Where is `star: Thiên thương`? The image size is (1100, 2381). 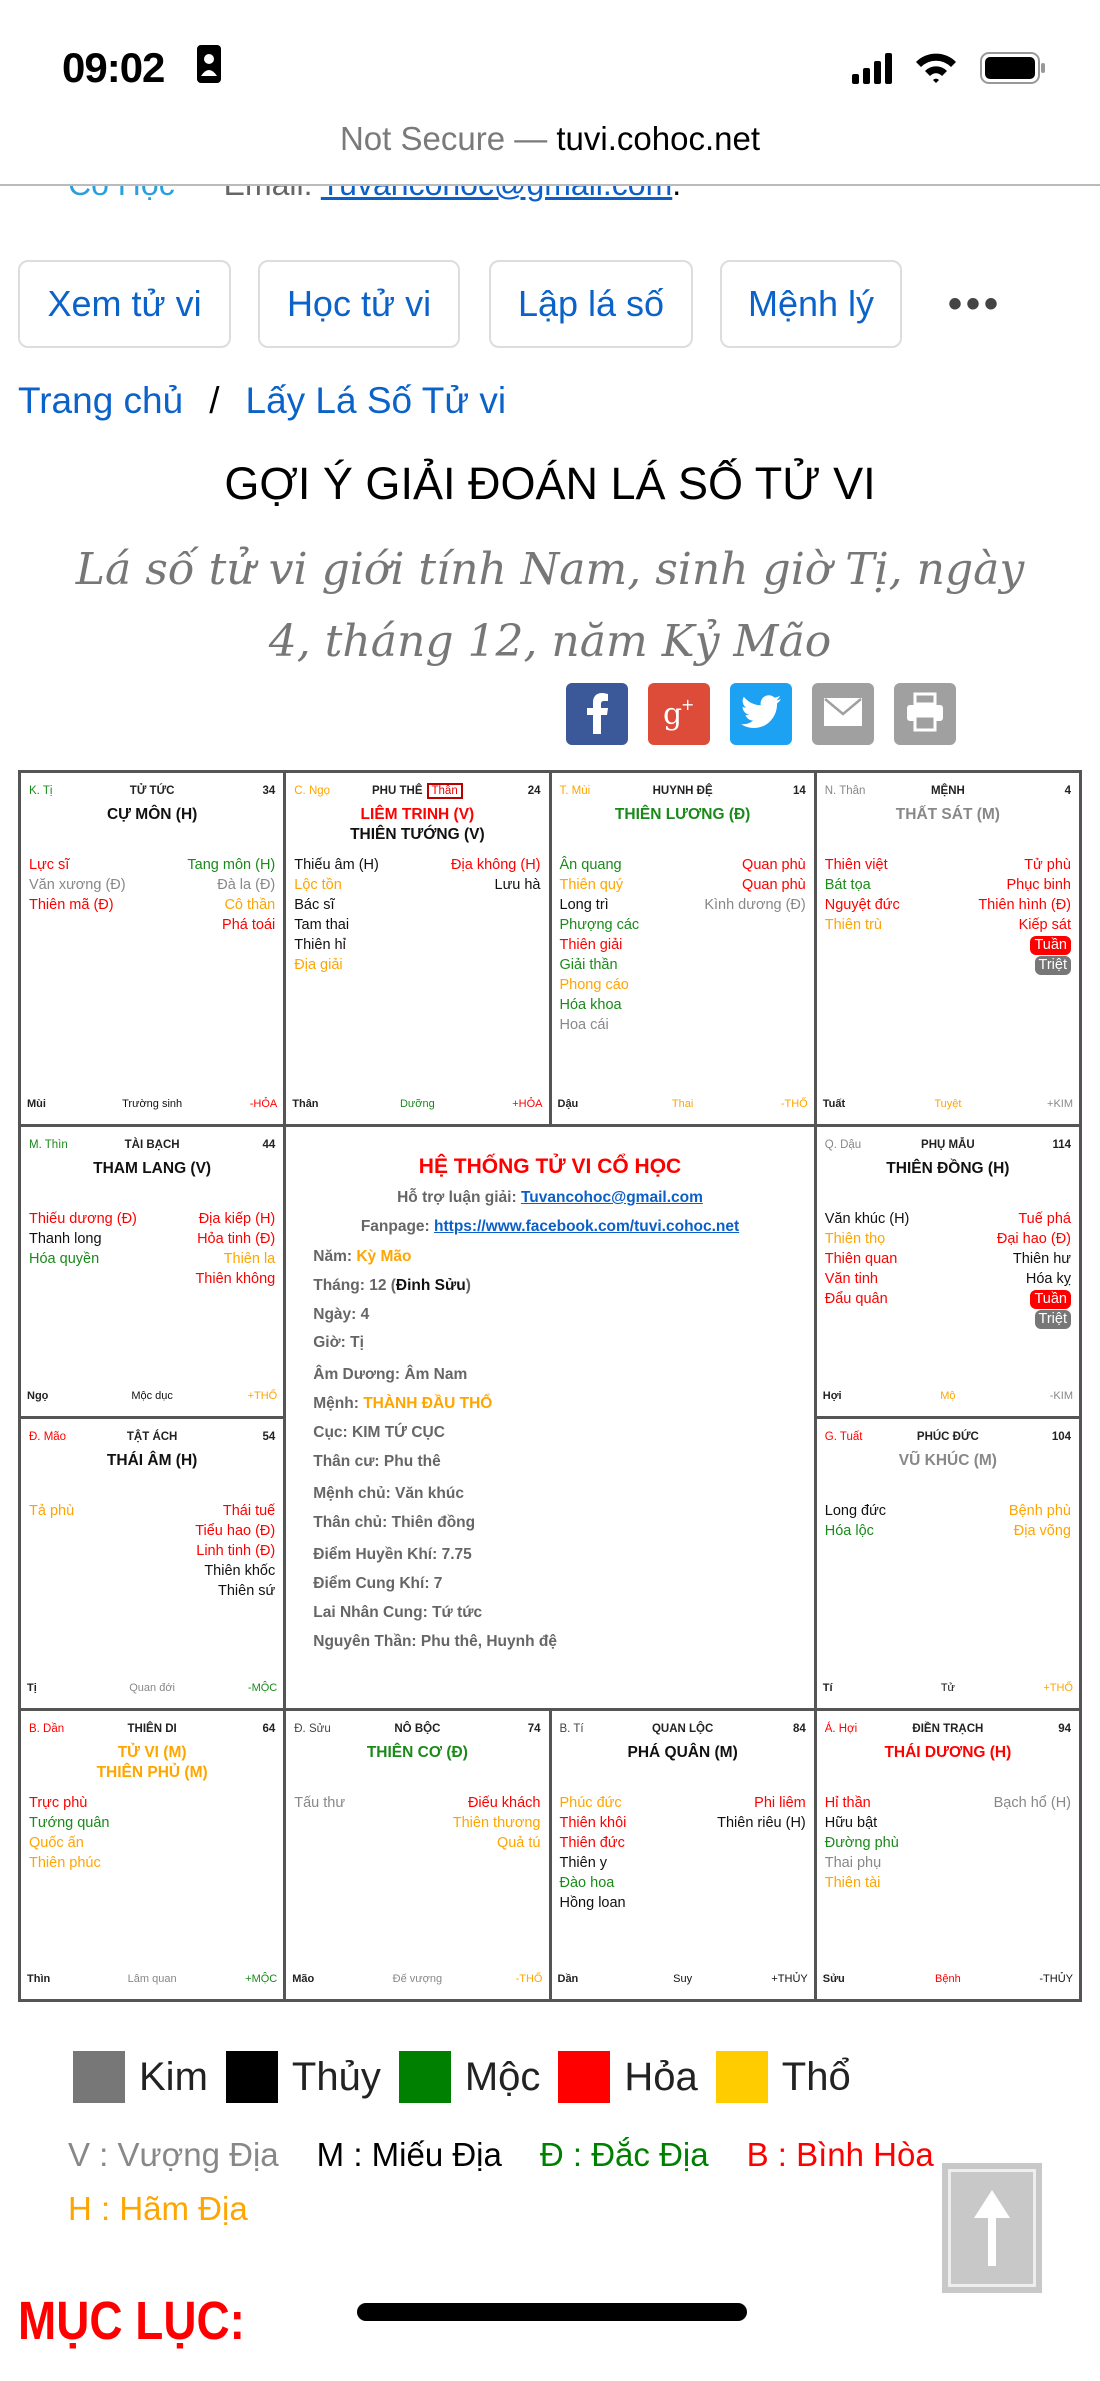
star: Thiên thương is located at coordinates (496, 1823).